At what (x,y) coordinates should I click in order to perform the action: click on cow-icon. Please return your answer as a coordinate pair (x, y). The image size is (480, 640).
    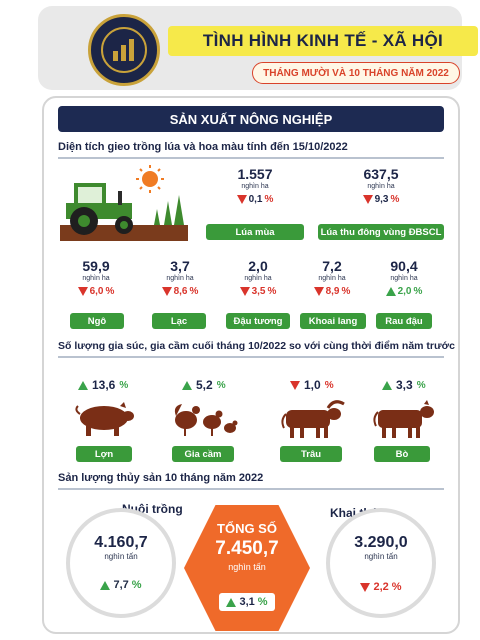
    Looking at the image, I should click on (403, 419).